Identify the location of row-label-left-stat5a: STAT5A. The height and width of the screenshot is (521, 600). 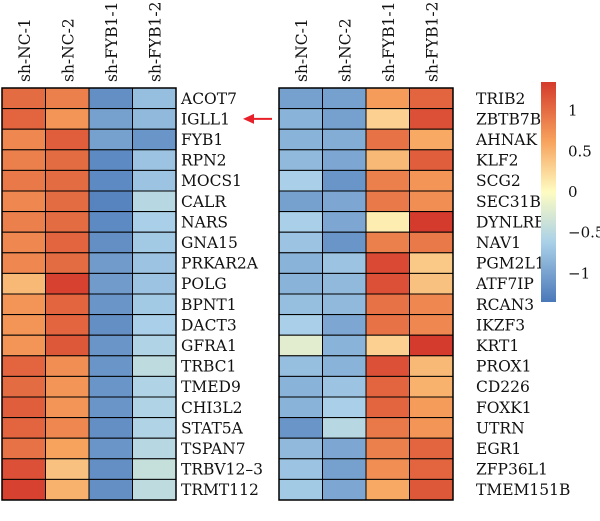
(212, 428).